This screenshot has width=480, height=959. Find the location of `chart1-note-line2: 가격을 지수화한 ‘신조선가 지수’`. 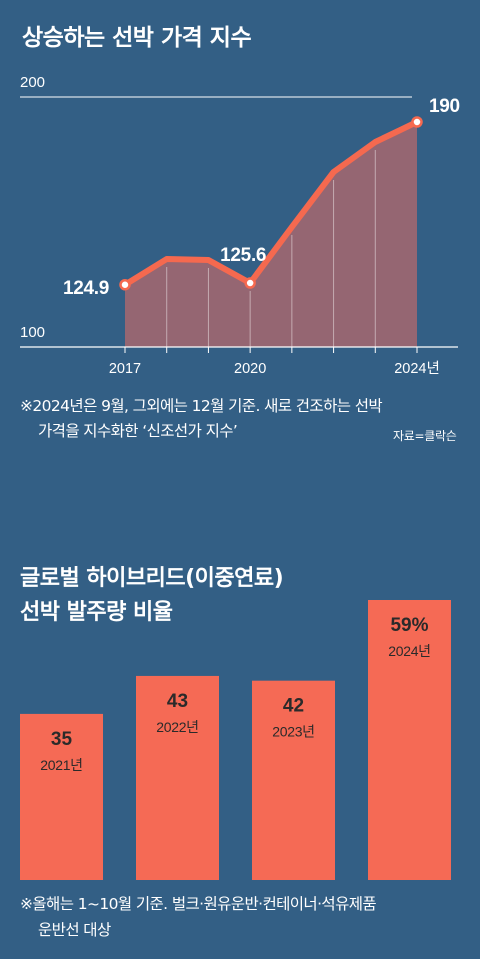

chart1-note-line2: 가격을 지수화한 ‘신조선가 지수’ is located at coordinates (138, 431).